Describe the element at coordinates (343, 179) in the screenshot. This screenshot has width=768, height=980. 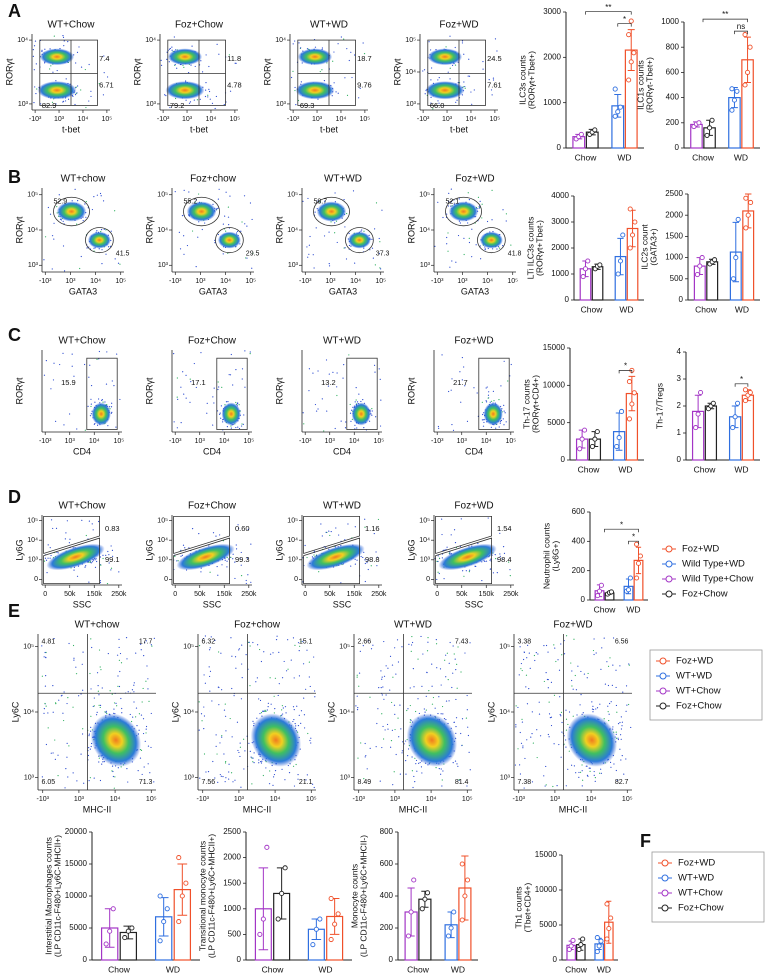
I see `flow-title: WT+WD` at that location.